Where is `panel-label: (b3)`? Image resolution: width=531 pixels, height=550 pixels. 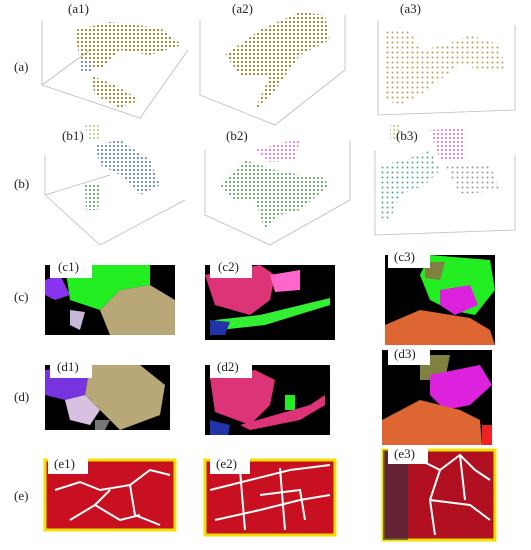
panel-label: (b3) is located at coordinates (407, 135).